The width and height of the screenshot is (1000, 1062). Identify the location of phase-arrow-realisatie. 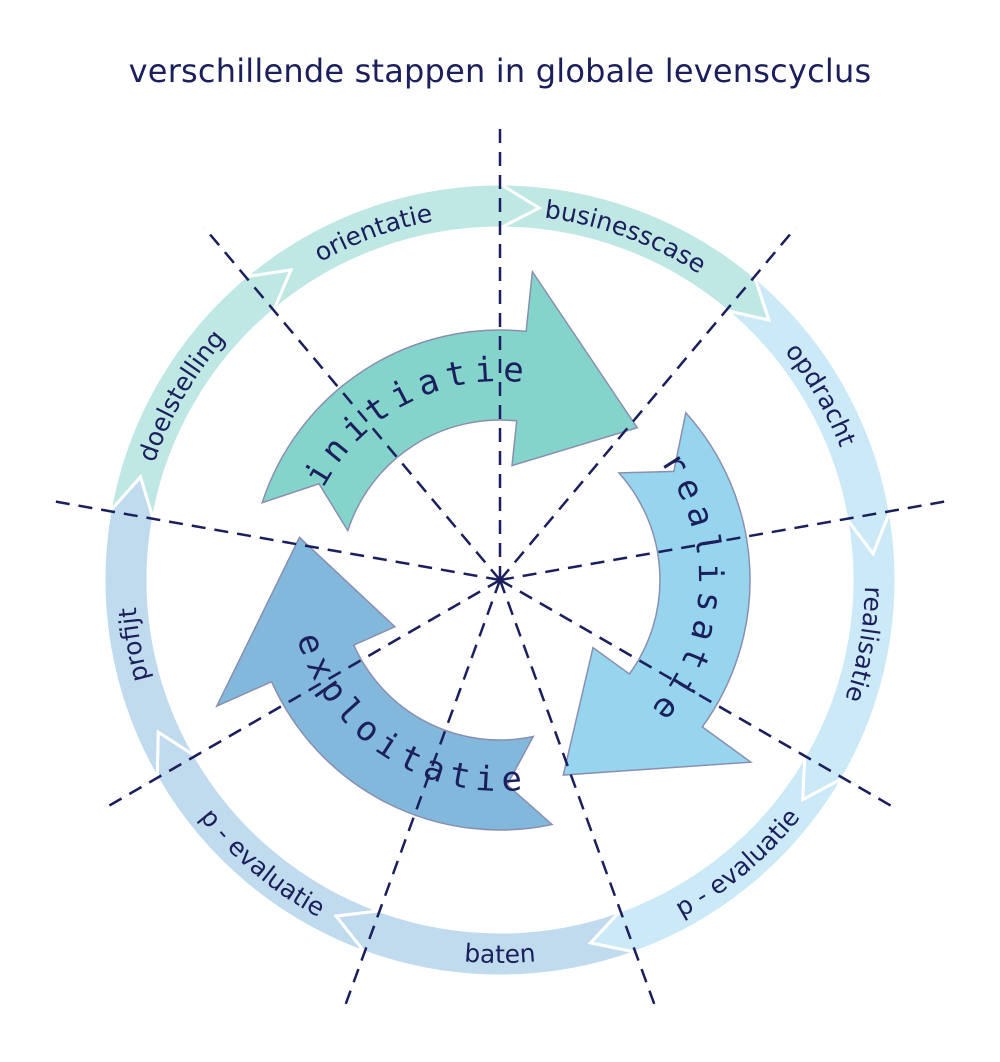
(657, 593).